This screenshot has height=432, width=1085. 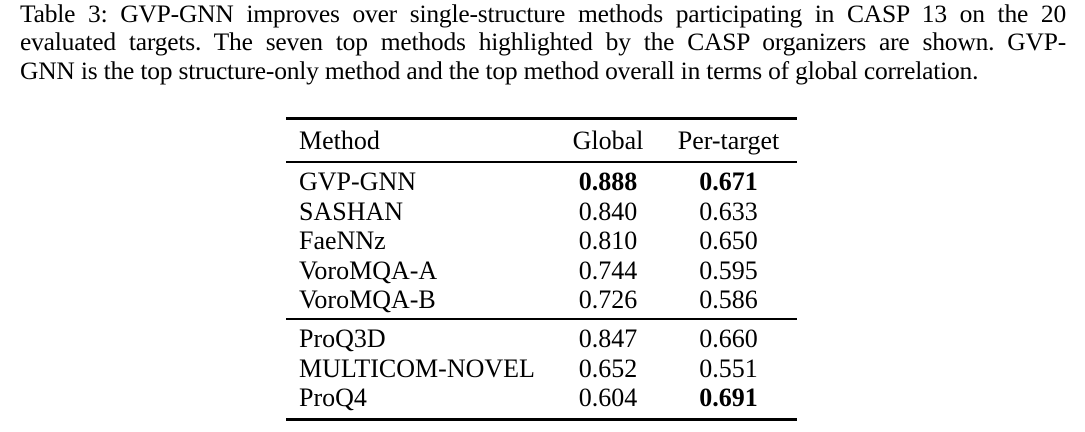 What do you see at coordinates (608, 368) in the screenshot?
I see `global-cell: 0.652` at bounding box center [608, 368].